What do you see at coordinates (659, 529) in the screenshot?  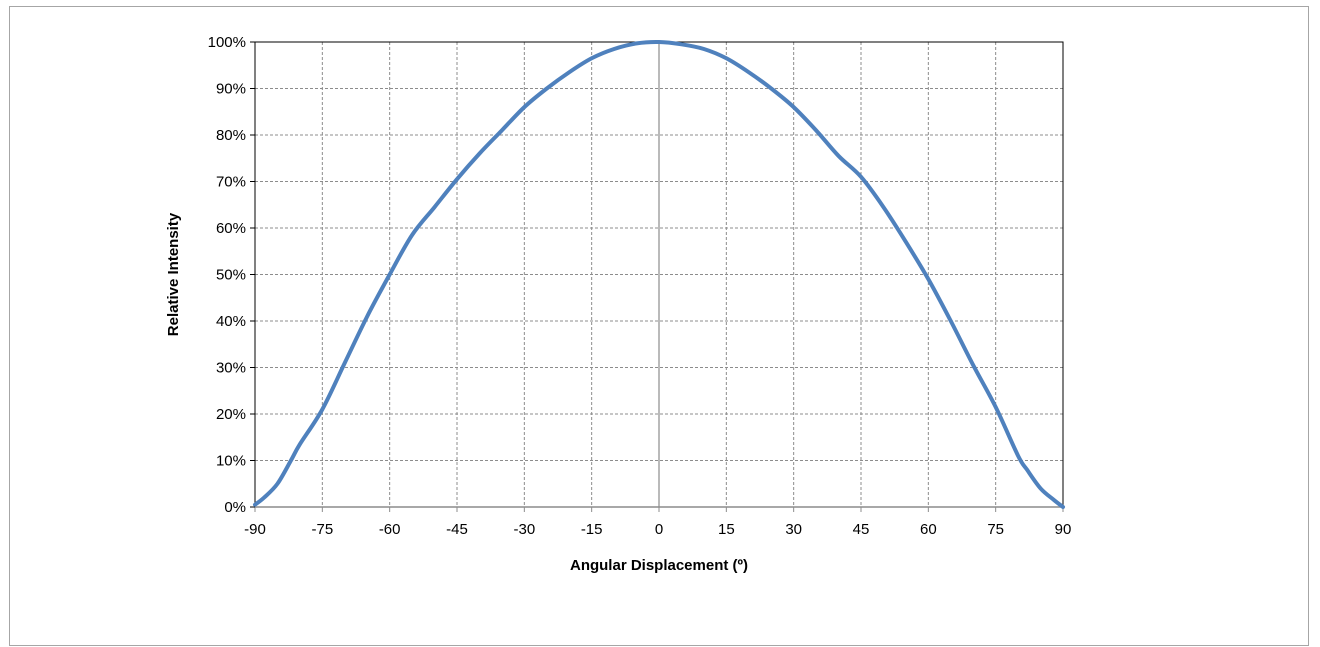 I see `x-tick-label: 0` at bounding box center [659, 529].